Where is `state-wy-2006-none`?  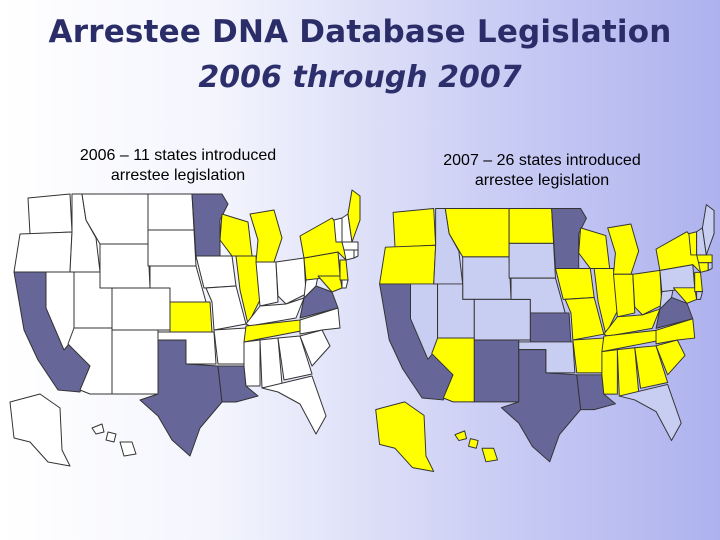
state-wy-2006-none is located at coordinates (125, 266).